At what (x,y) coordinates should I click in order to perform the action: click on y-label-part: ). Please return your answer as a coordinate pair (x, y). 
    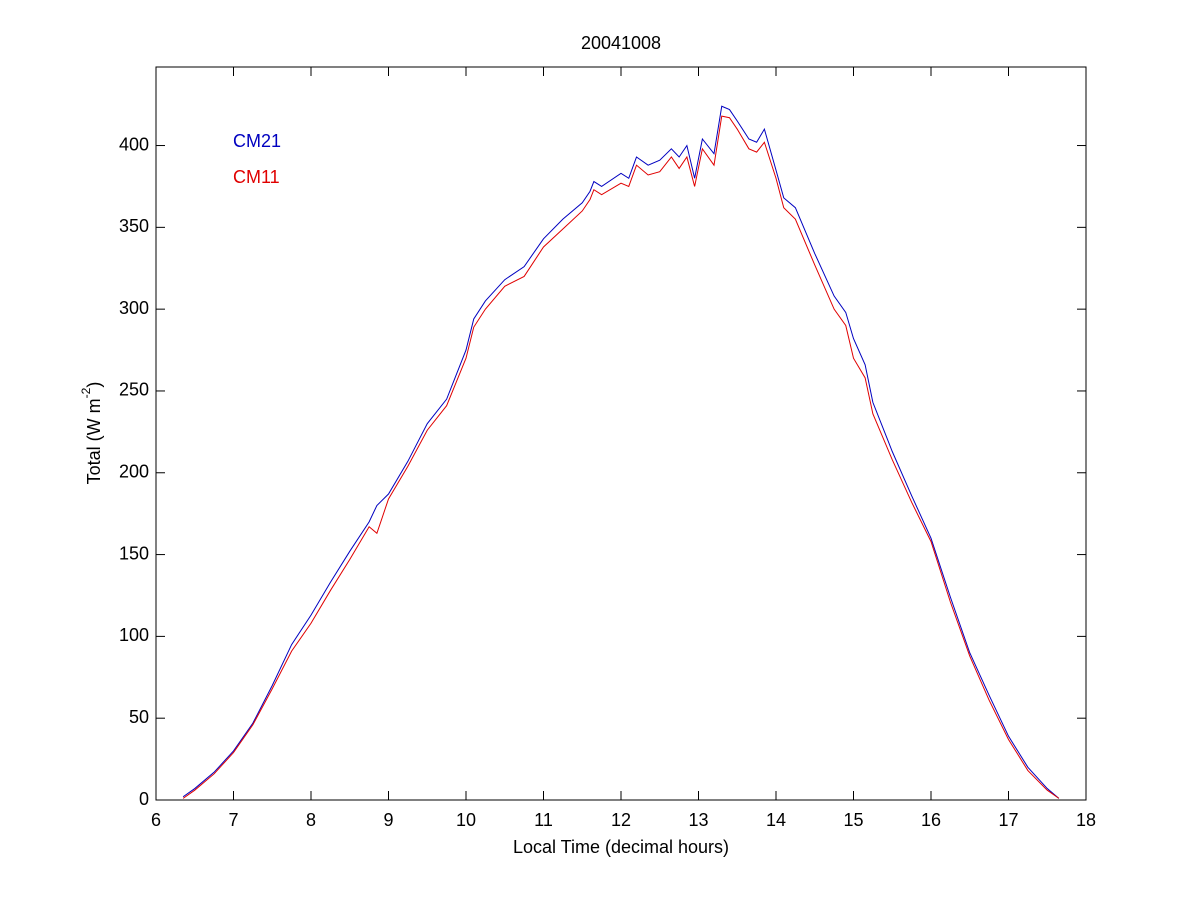
    Looking at the image, I should click on (94, 385).